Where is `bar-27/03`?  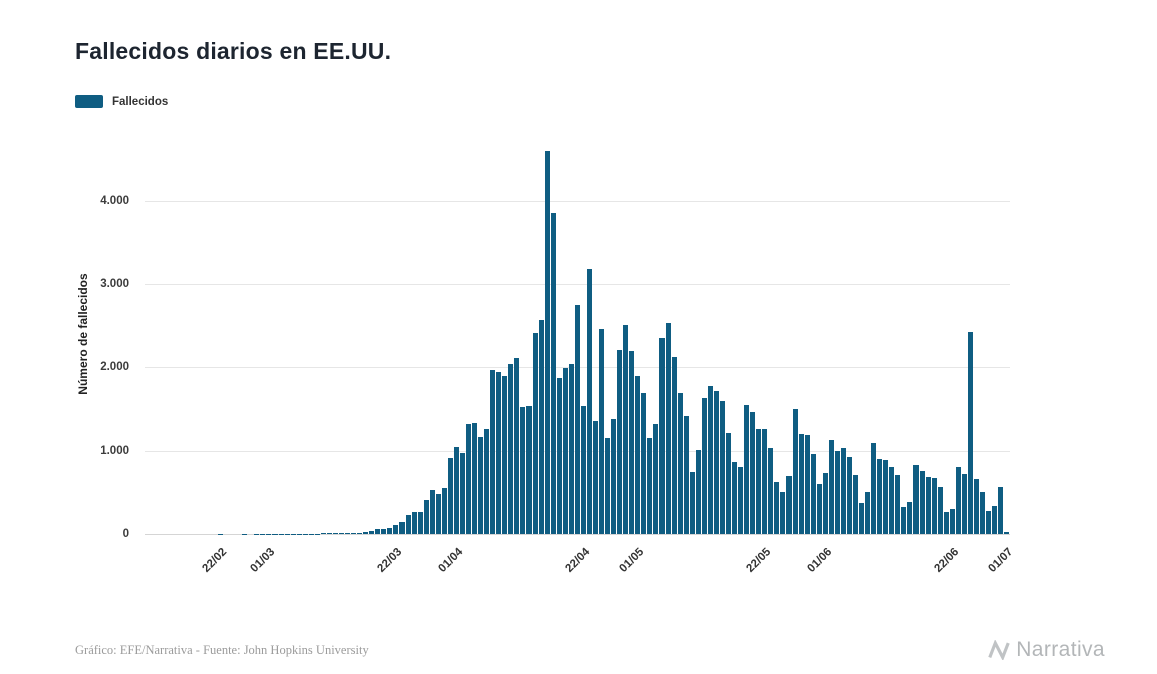 bar-27/03 is located at coordinates (426, 516).